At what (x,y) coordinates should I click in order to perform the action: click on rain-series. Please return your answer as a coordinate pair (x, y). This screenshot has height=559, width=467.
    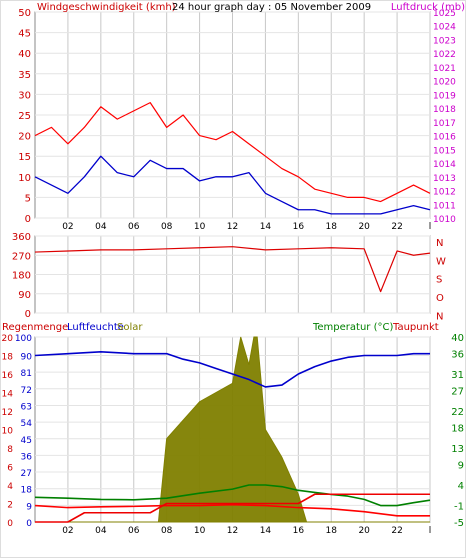
    Looking at the image, I should click on (232, 508).